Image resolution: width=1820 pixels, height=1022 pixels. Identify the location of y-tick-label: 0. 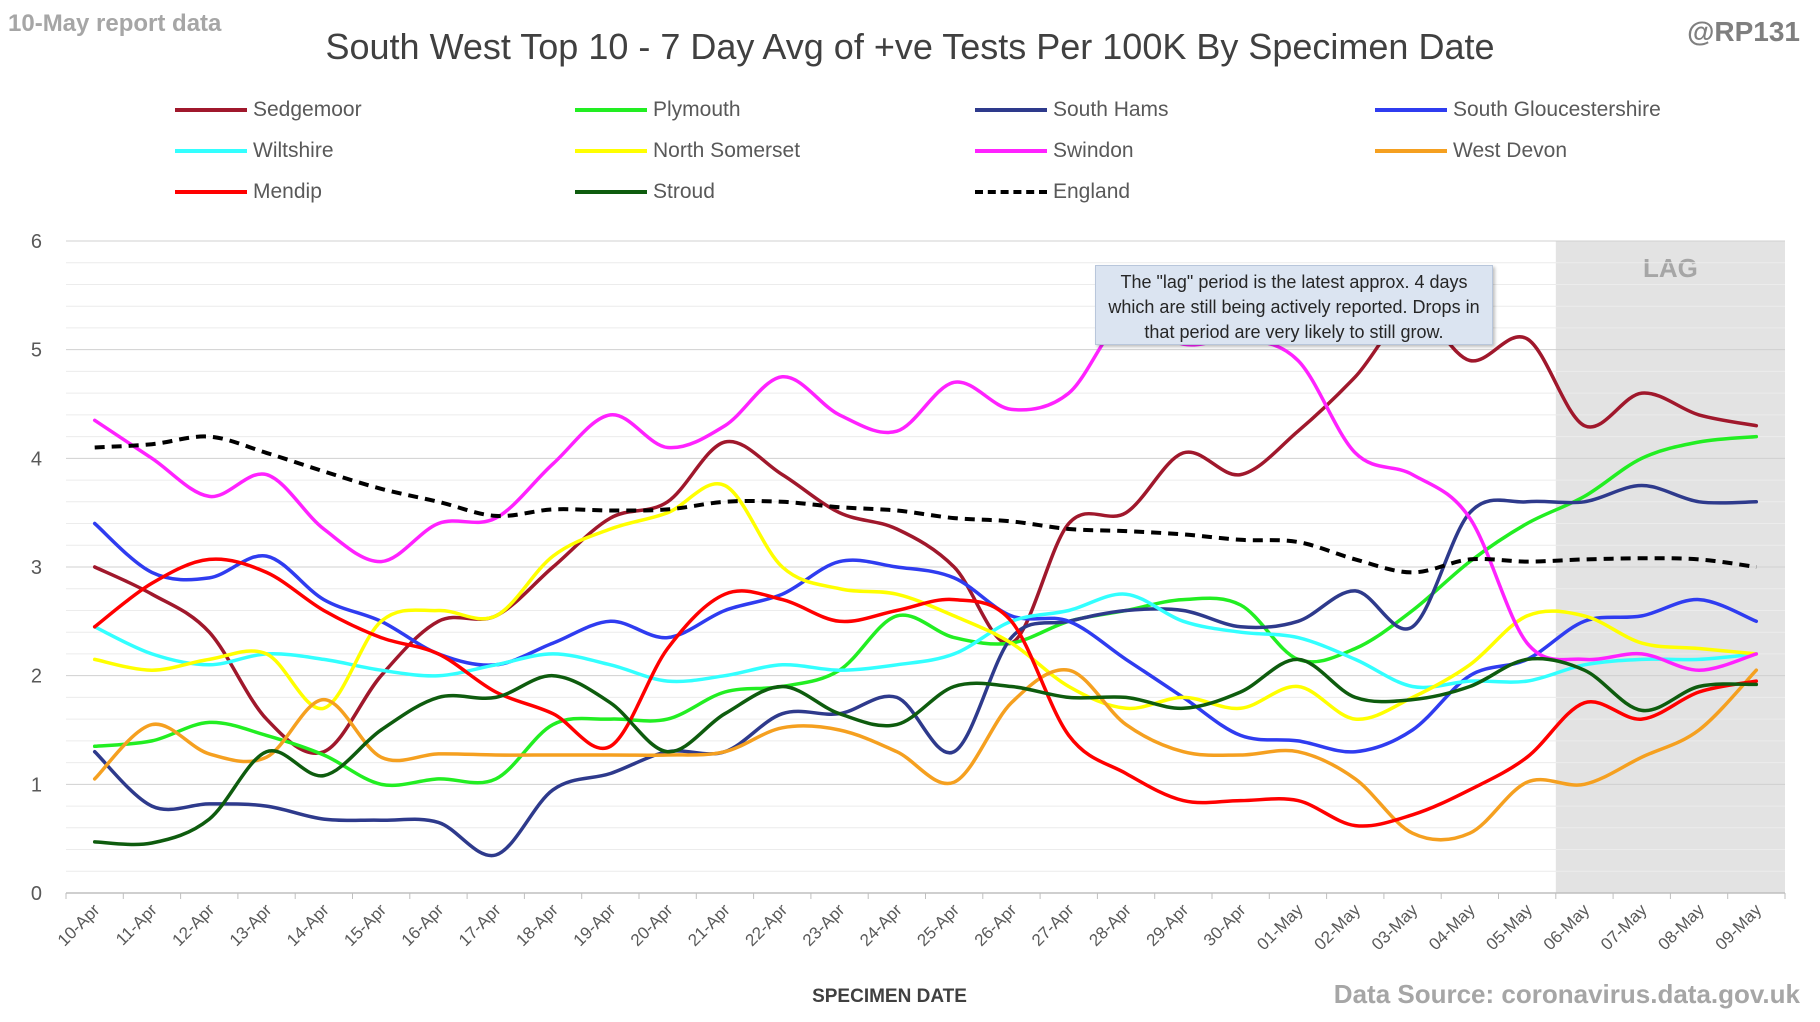
(36, 894).